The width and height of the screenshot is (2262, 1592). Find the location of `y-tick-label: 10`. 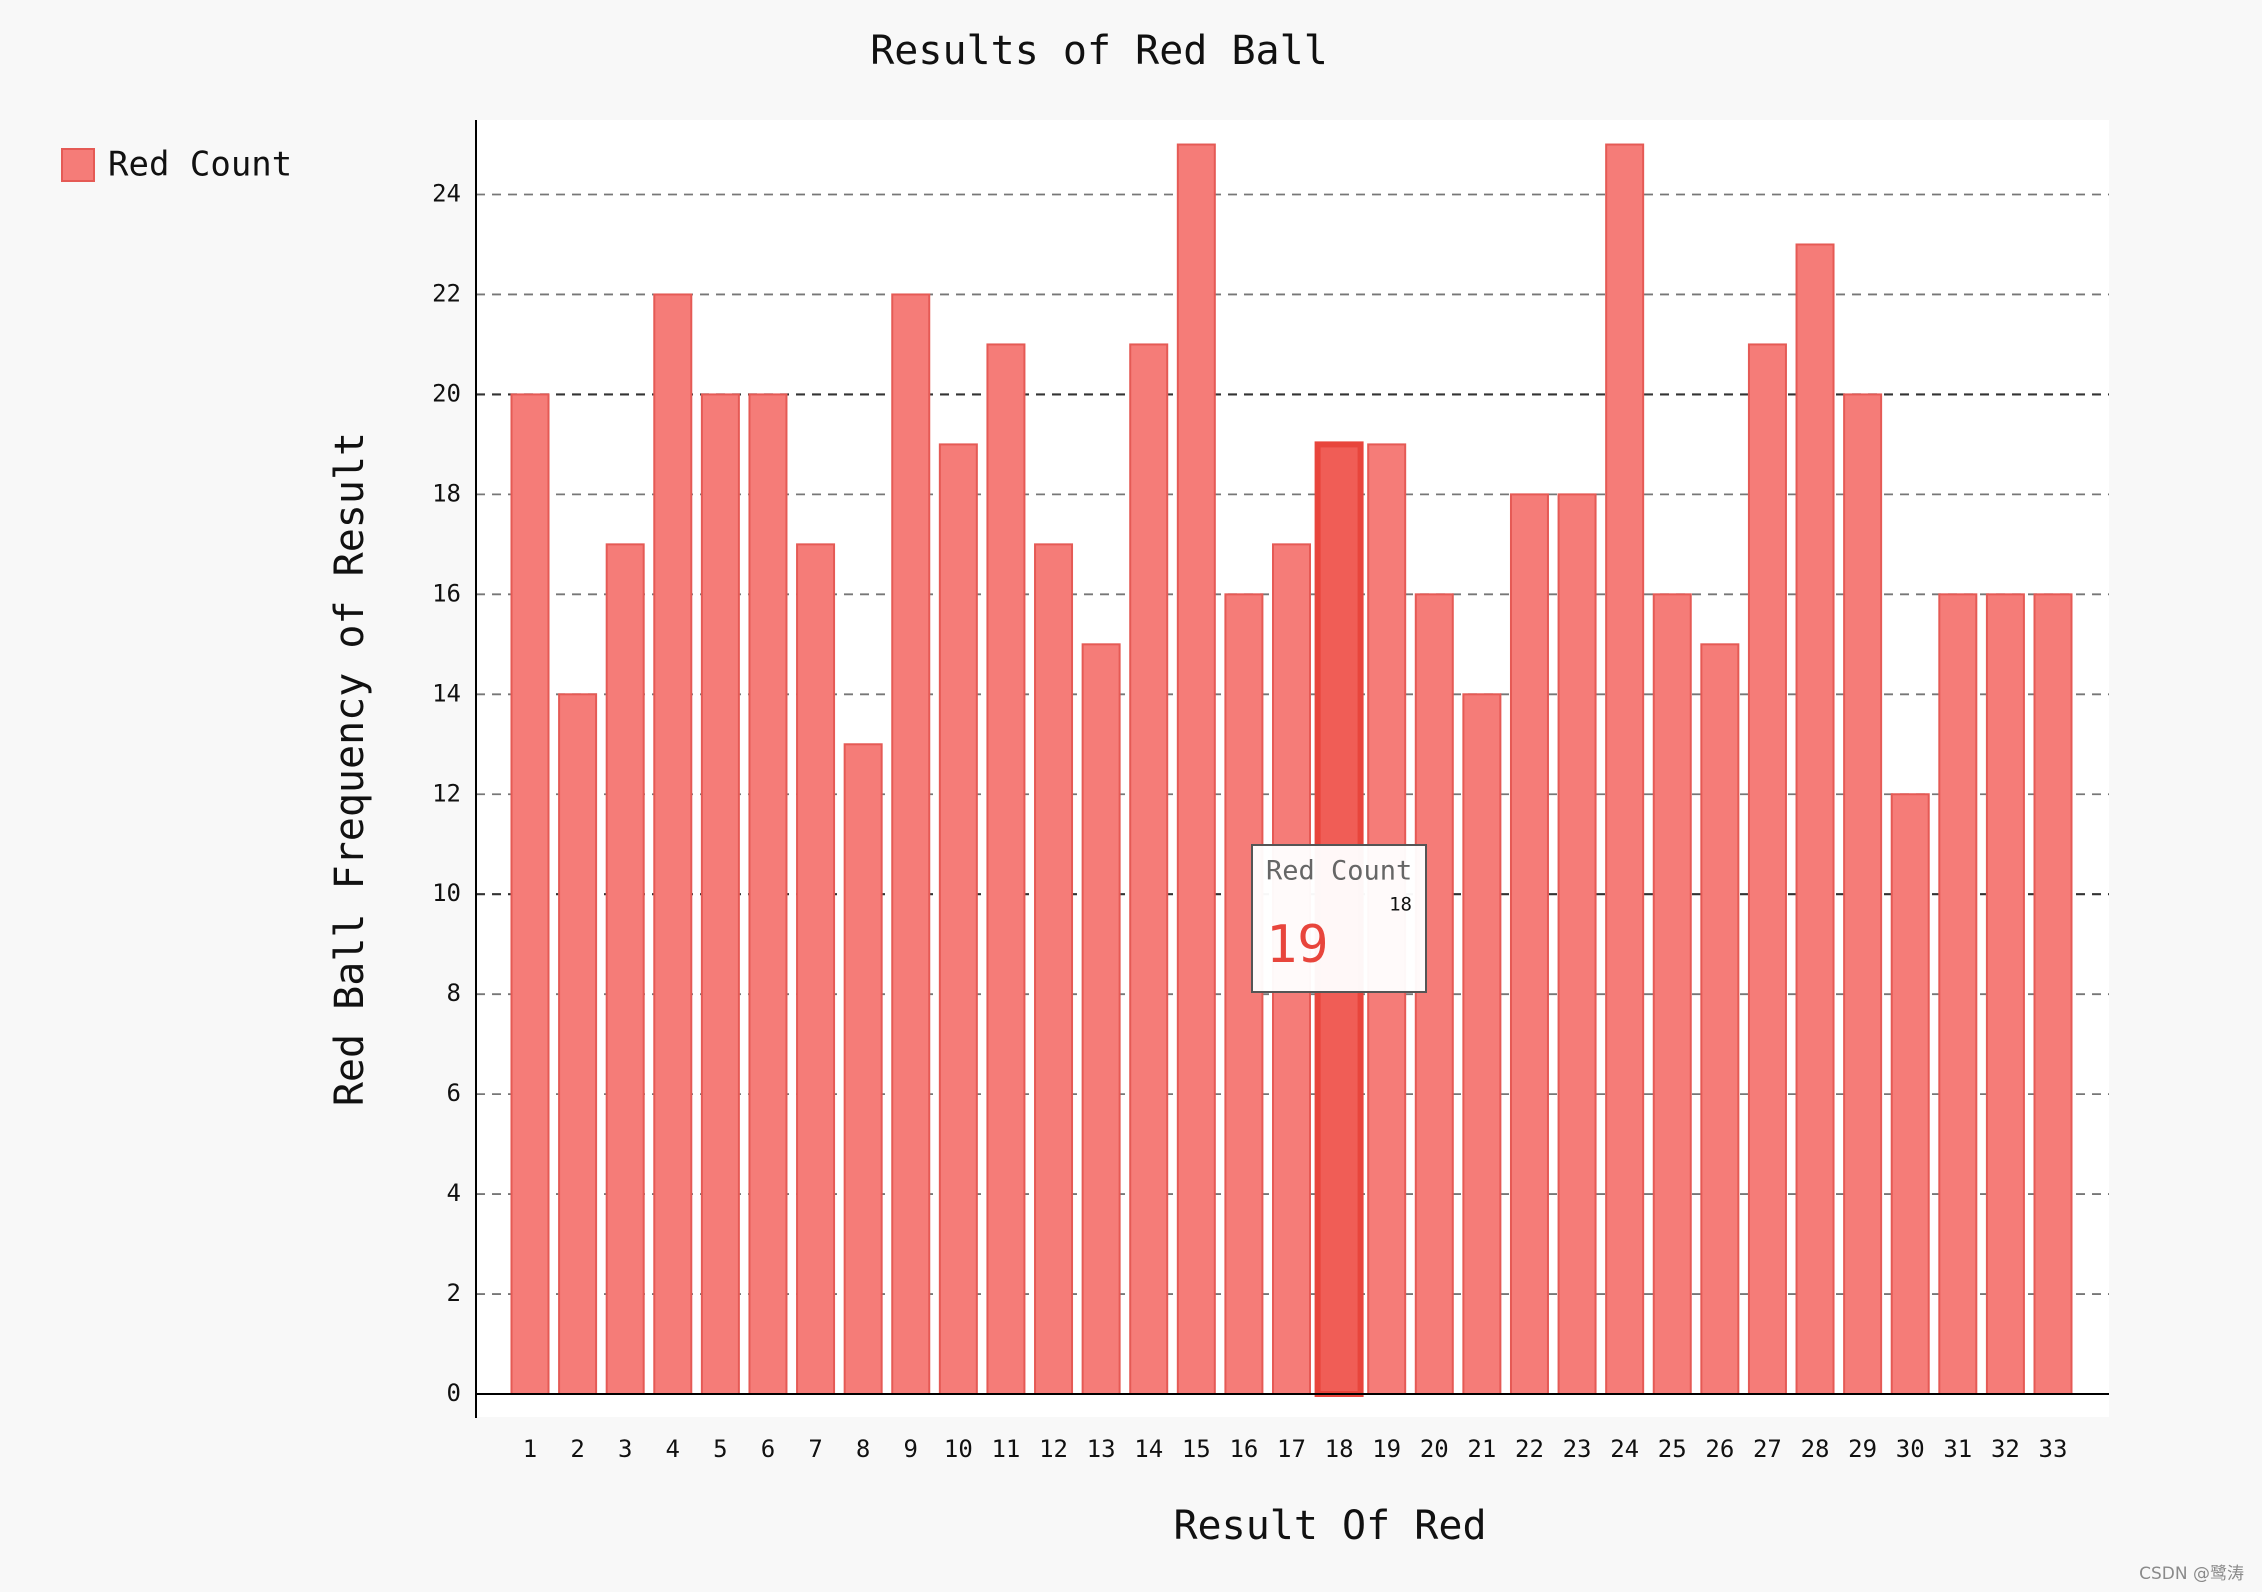

y-tick-label: 10 is located at coordinates (446, 893).